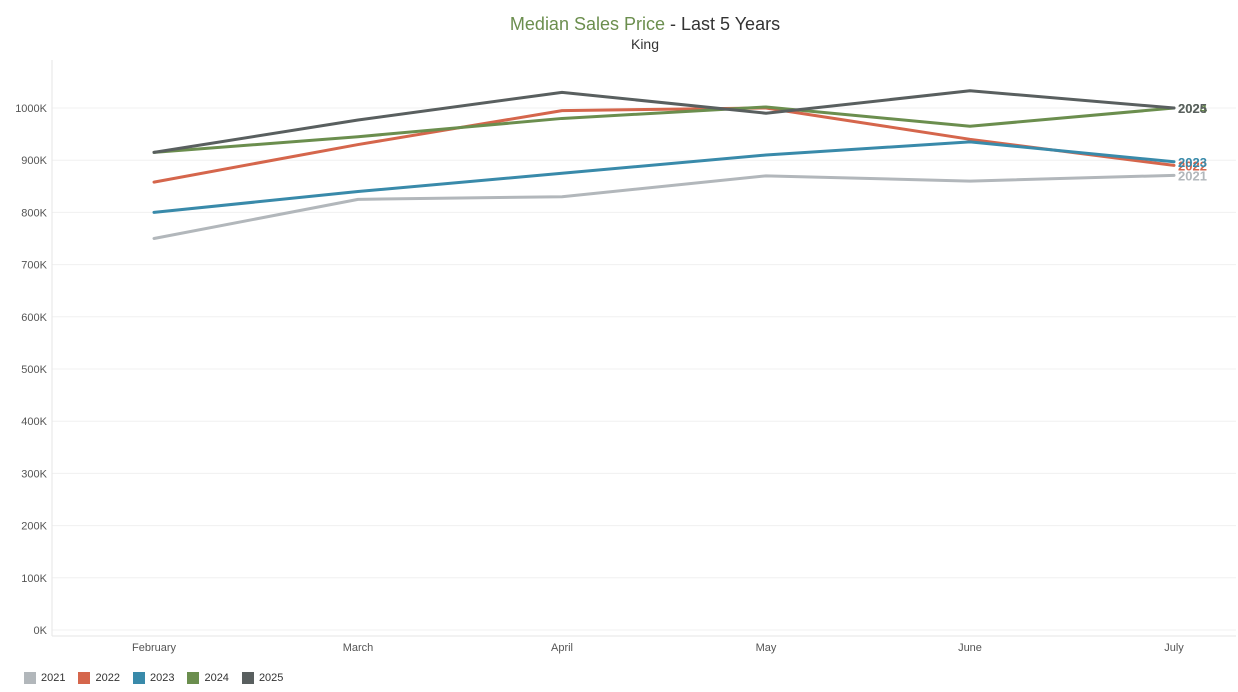 This screenshot has height=692, width=1238. What do you see at coordinates (31, 109) in the screenshot?
I see `y-tick-label: 1000K` at bounding box center [31, 109].